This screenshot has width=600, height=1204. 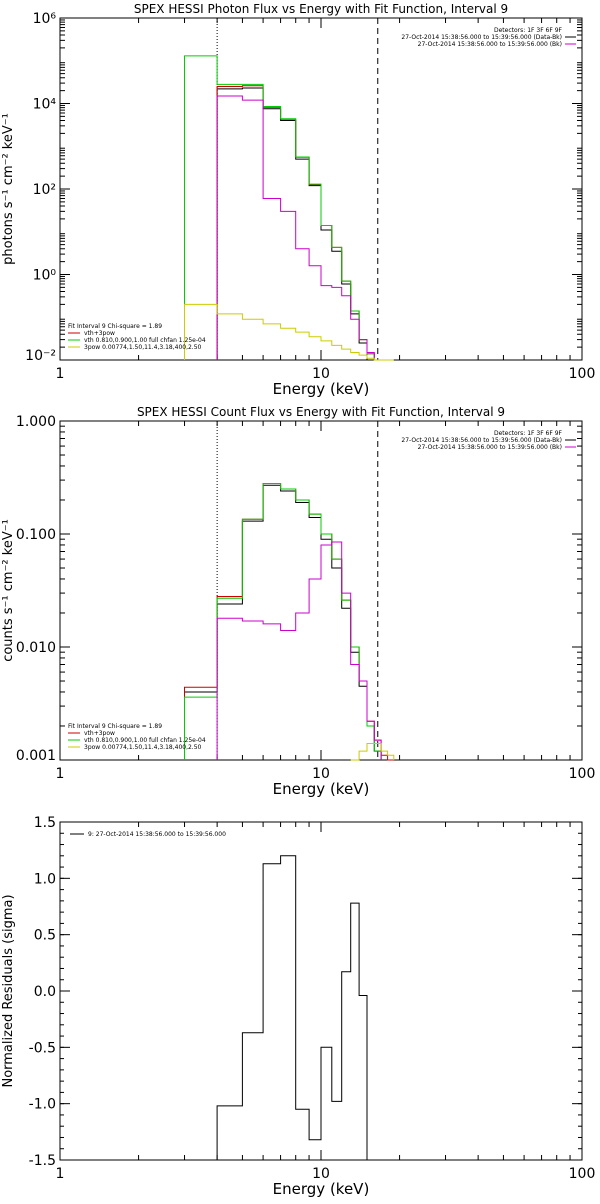 I want to click on y-tick-label-0: 10⁰, so click(x=45, y=276).